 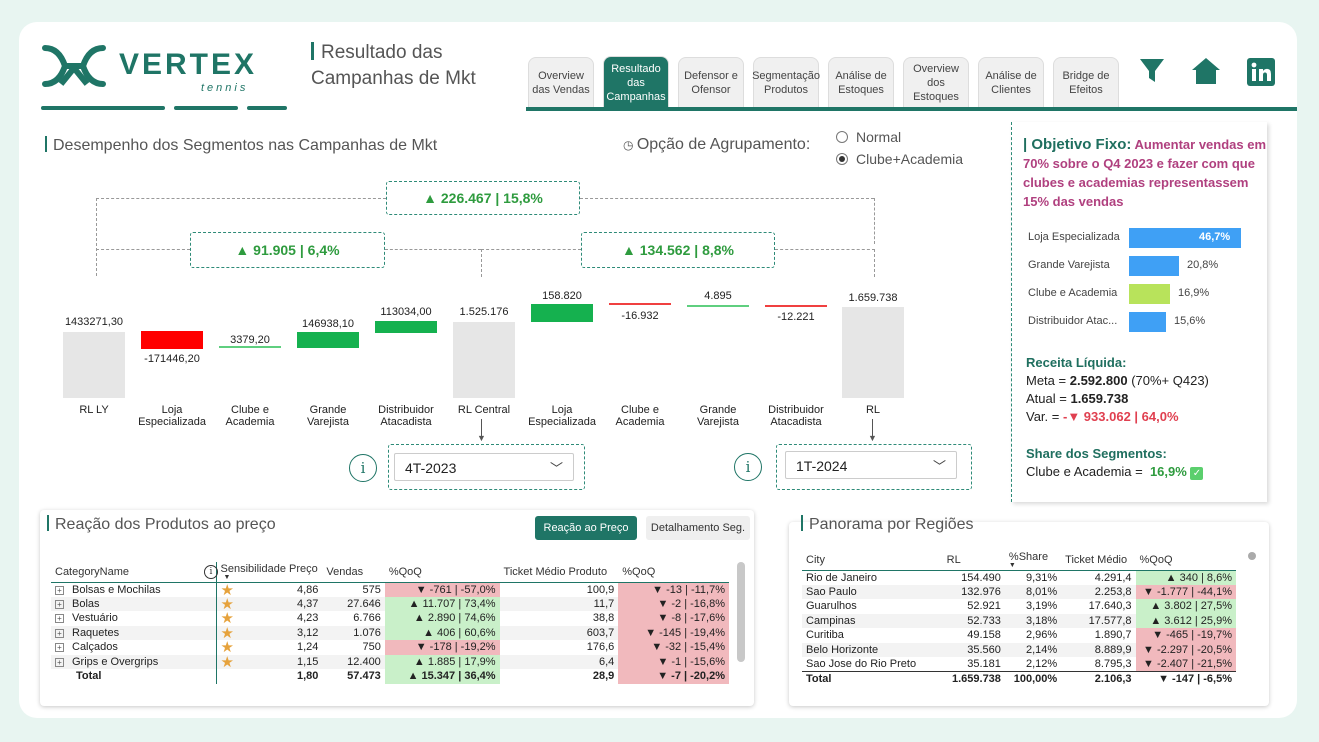 I want to click on rl-cell: 52.733, so click(x=984, y=620).